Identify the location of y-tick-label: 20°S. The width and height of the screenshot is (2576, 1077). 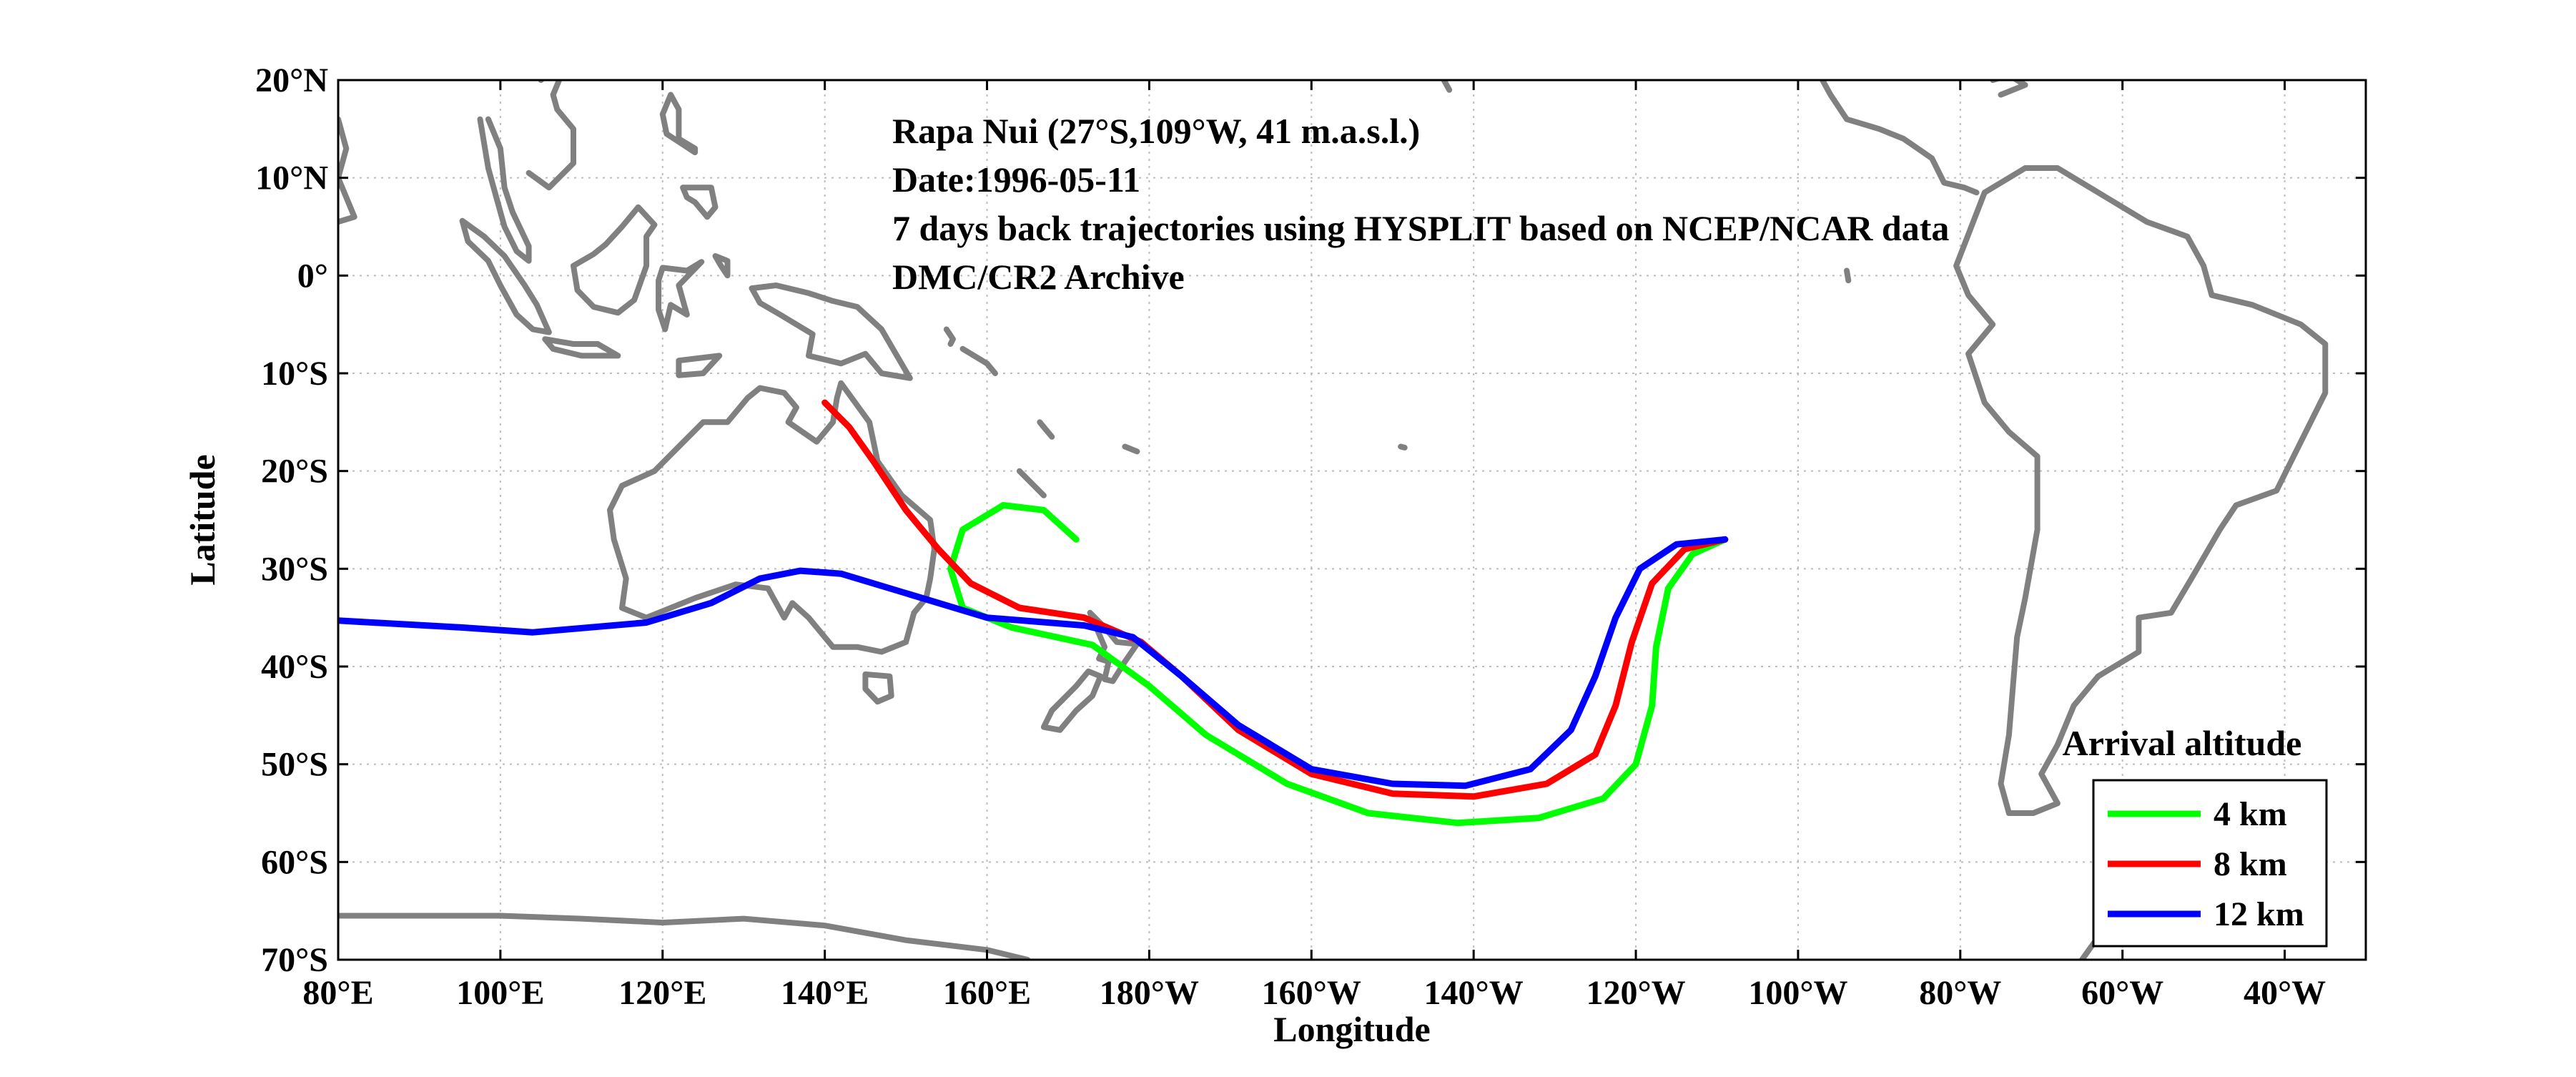
(294, 472).